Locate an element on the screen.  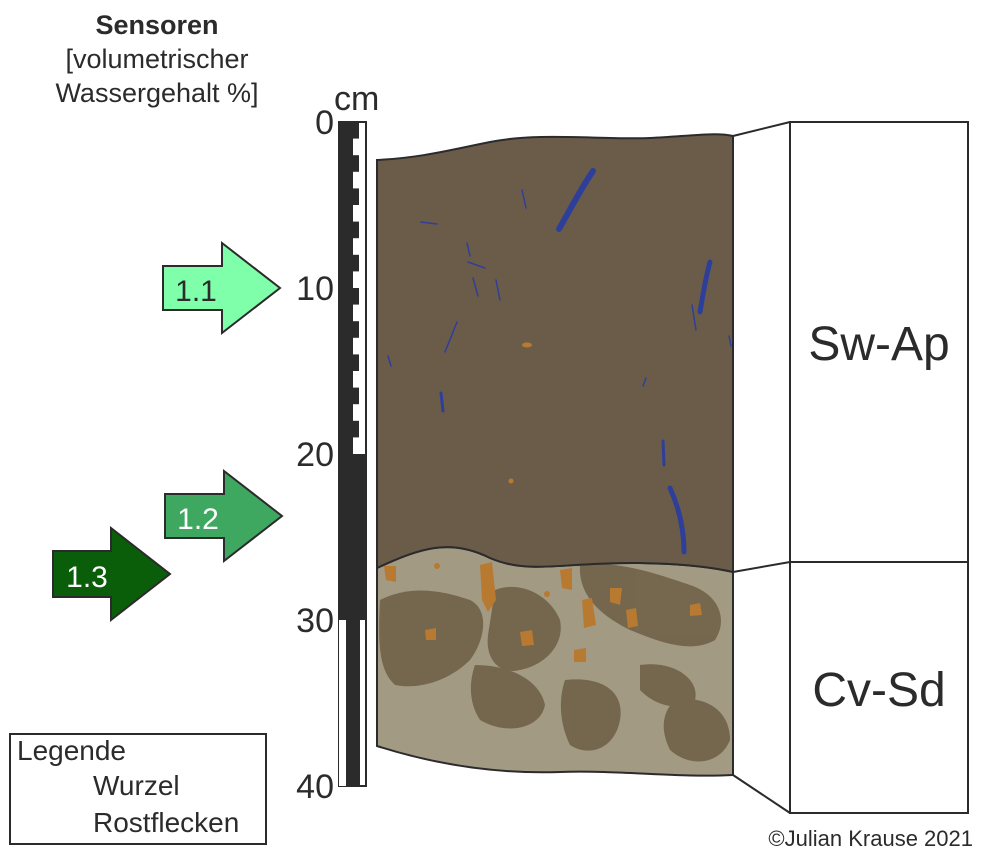
sensor-arrow-1-1: 1.1 is located at coordinates (222, 288).